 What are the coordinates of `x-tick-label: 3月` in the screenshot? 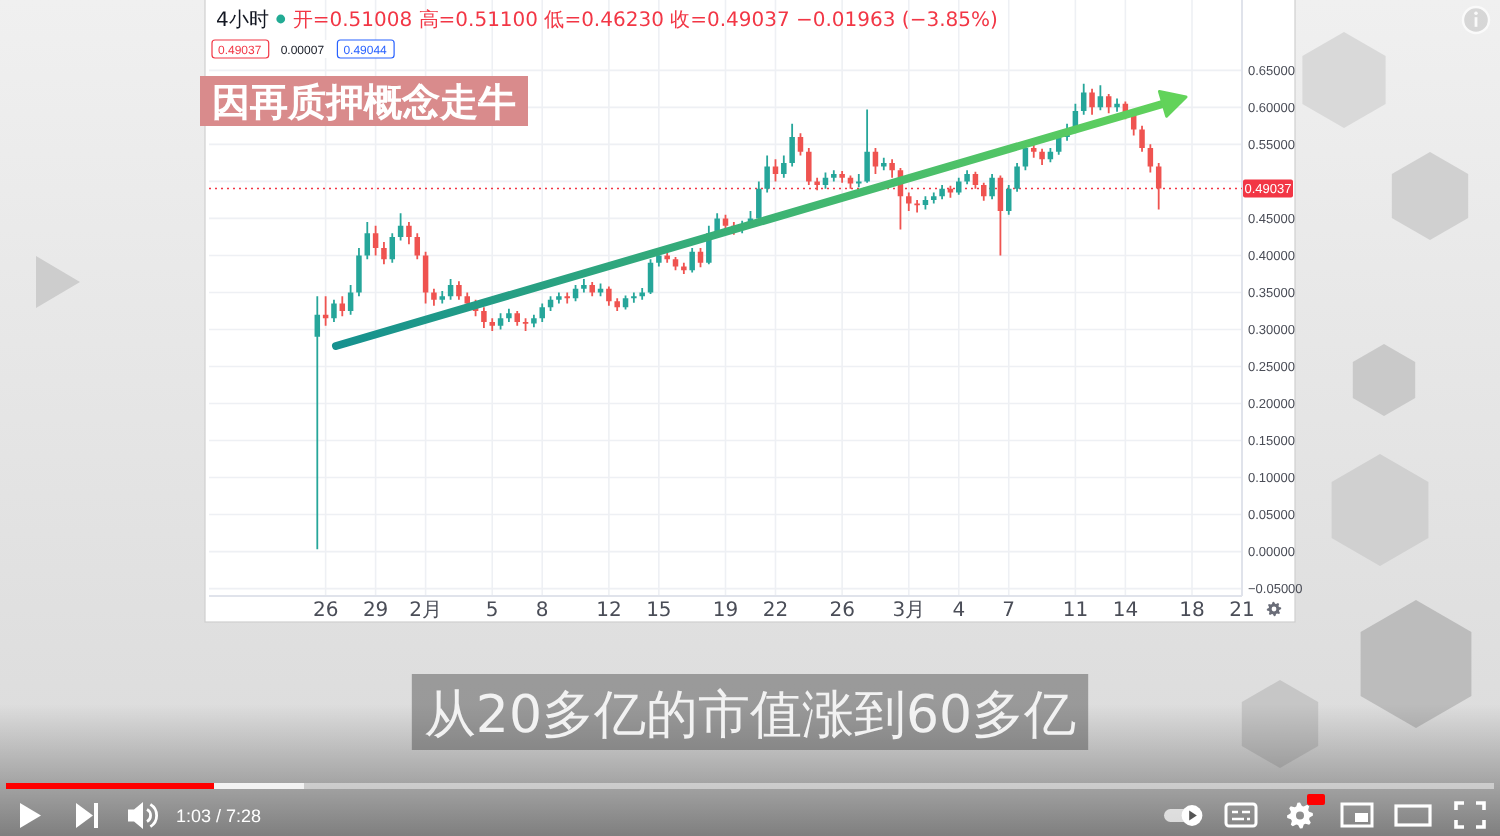 It's located at (909, 611).